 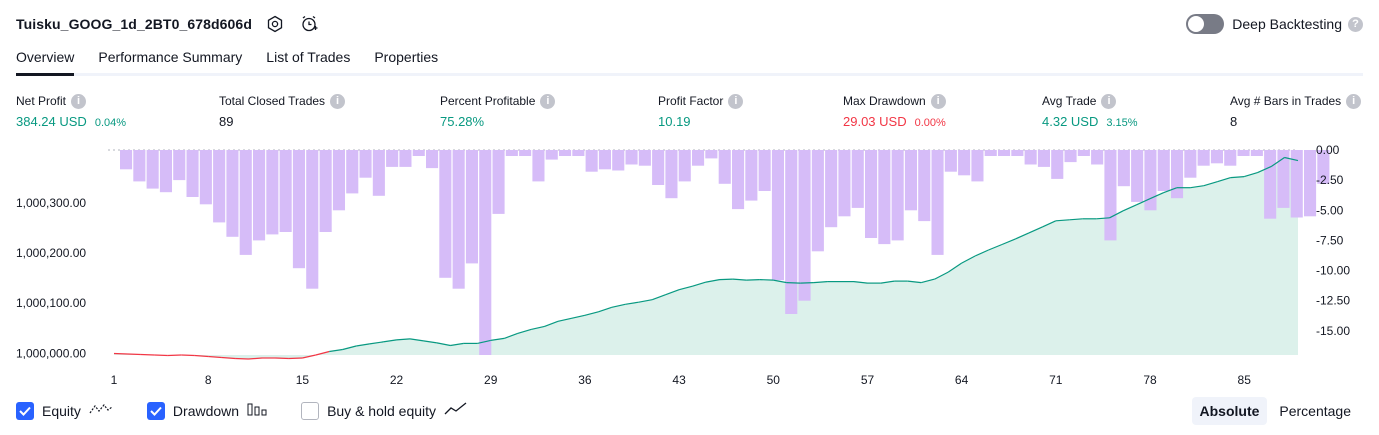 I want to click on tab-properties: Properties, so click(x=406, y=57).